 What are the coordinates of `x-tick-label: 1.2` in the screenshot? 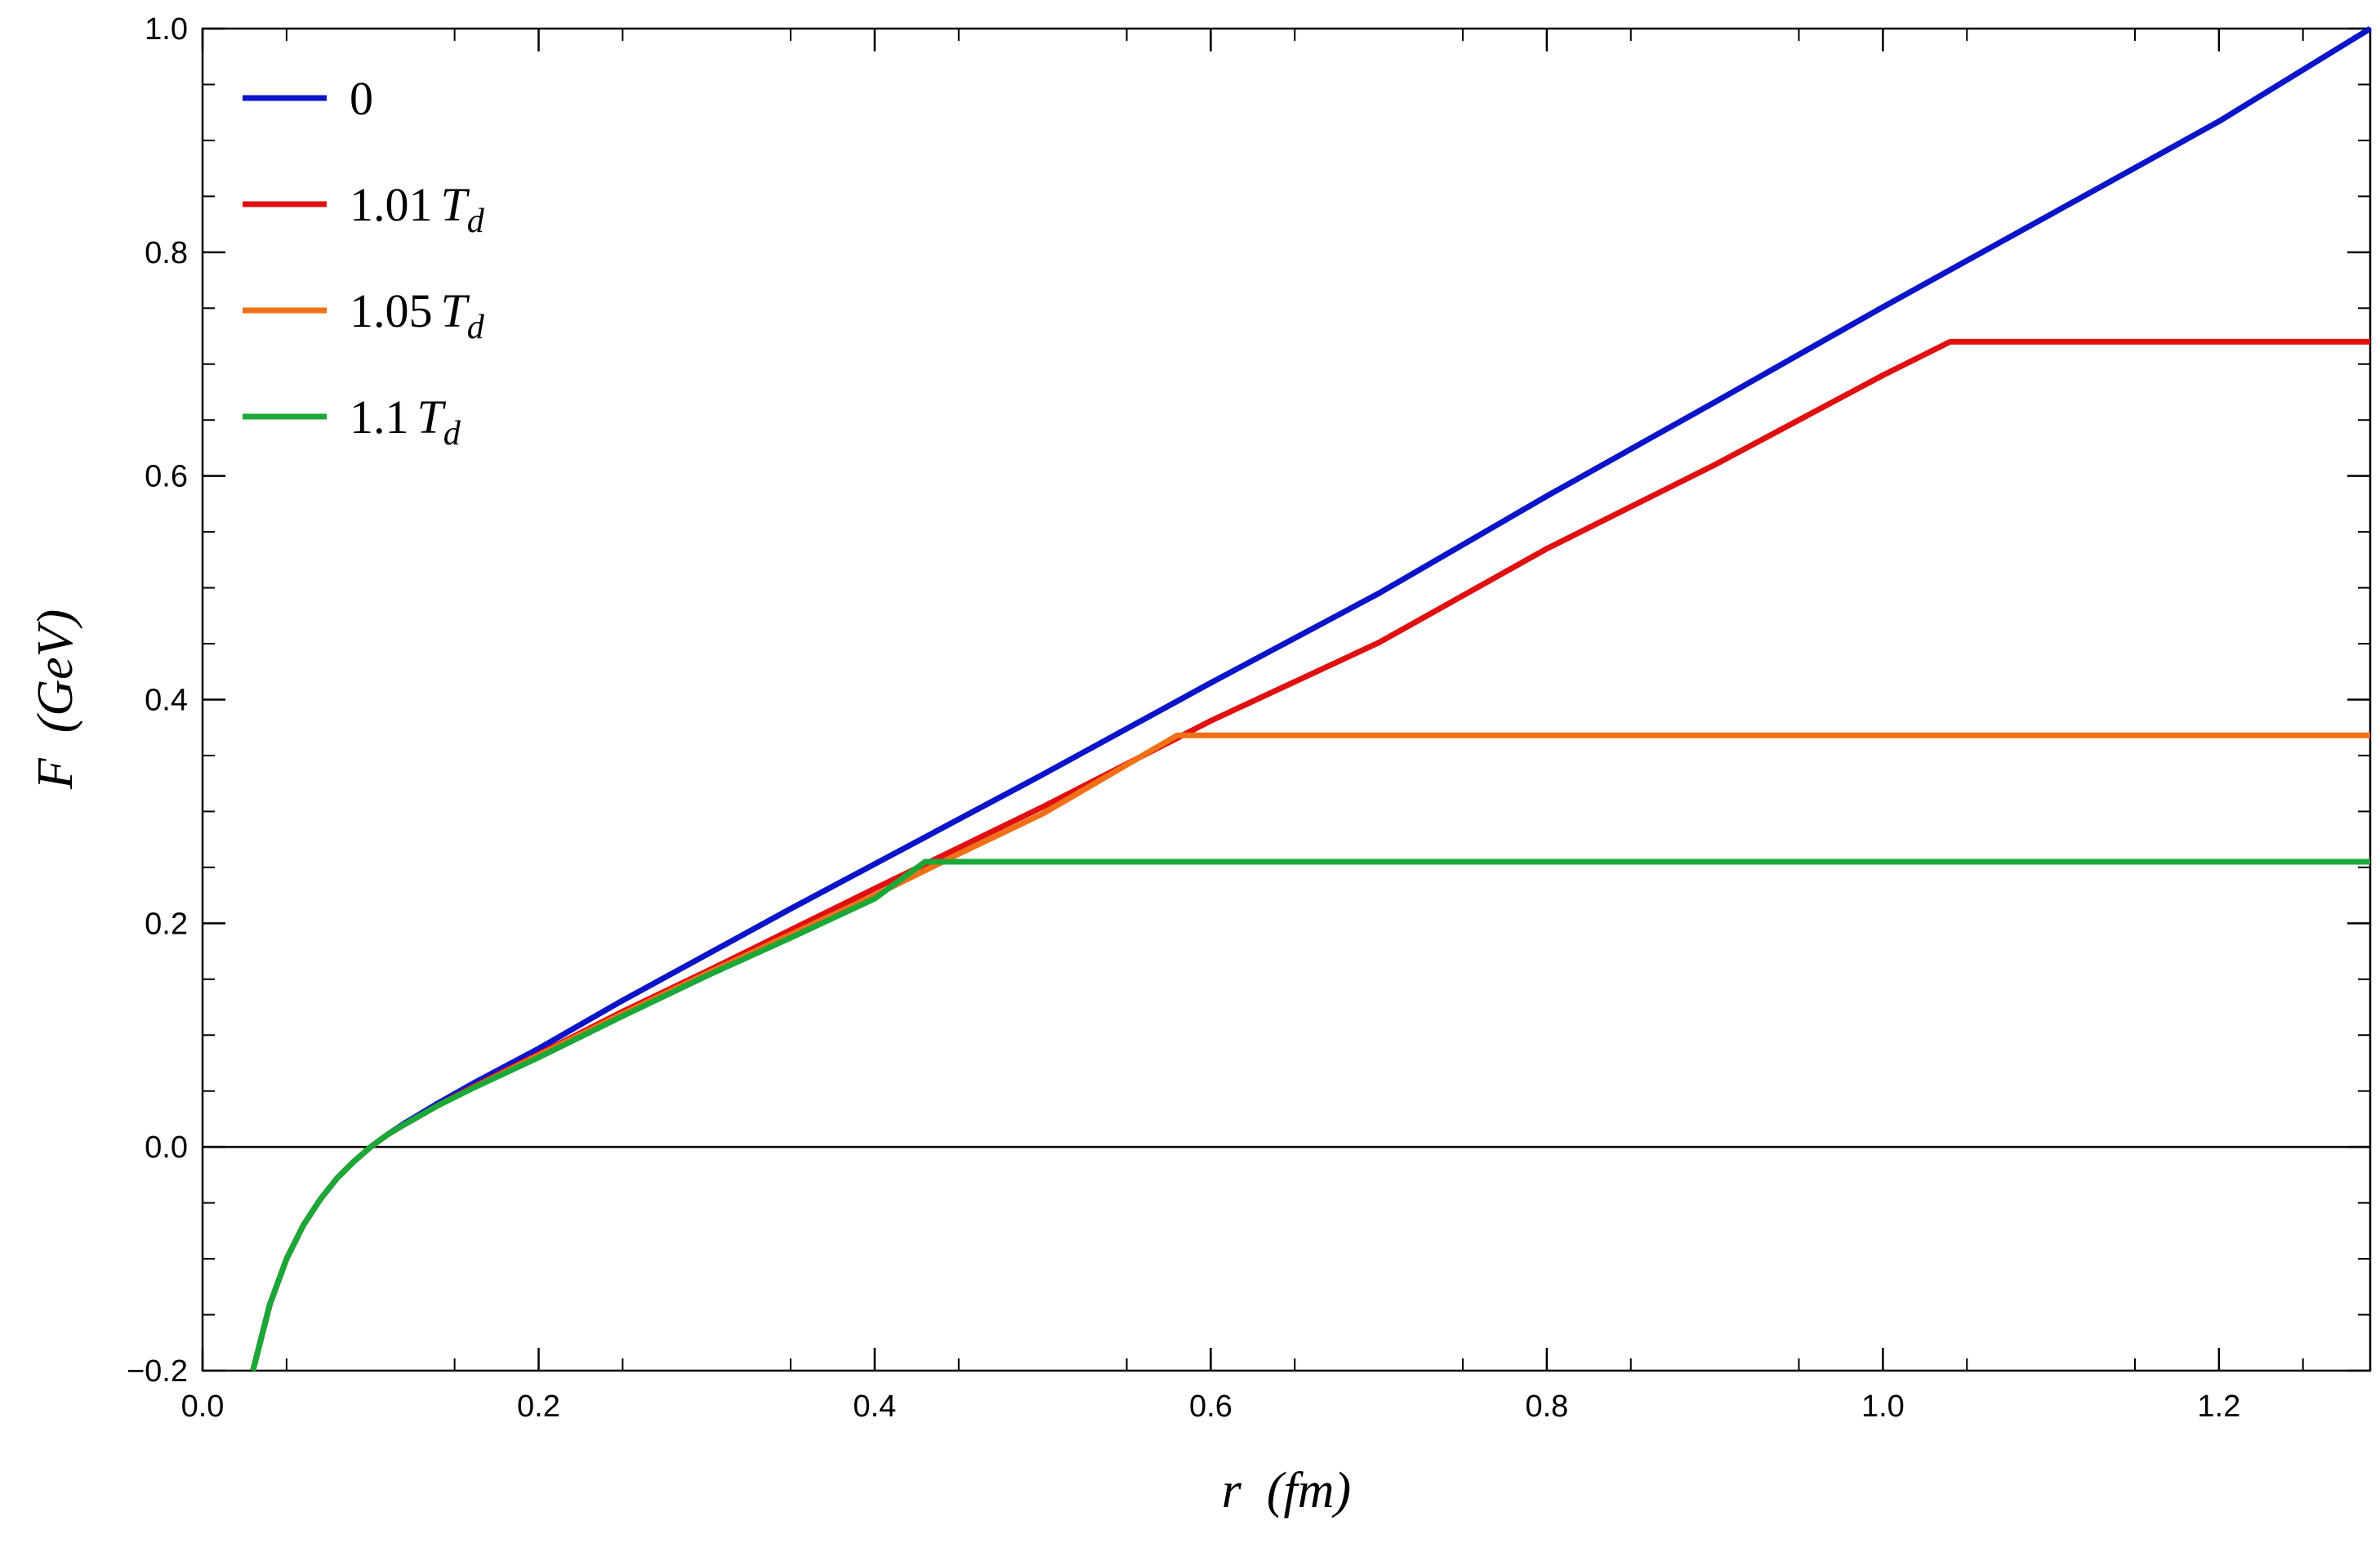 It's located at (2219, 1406).